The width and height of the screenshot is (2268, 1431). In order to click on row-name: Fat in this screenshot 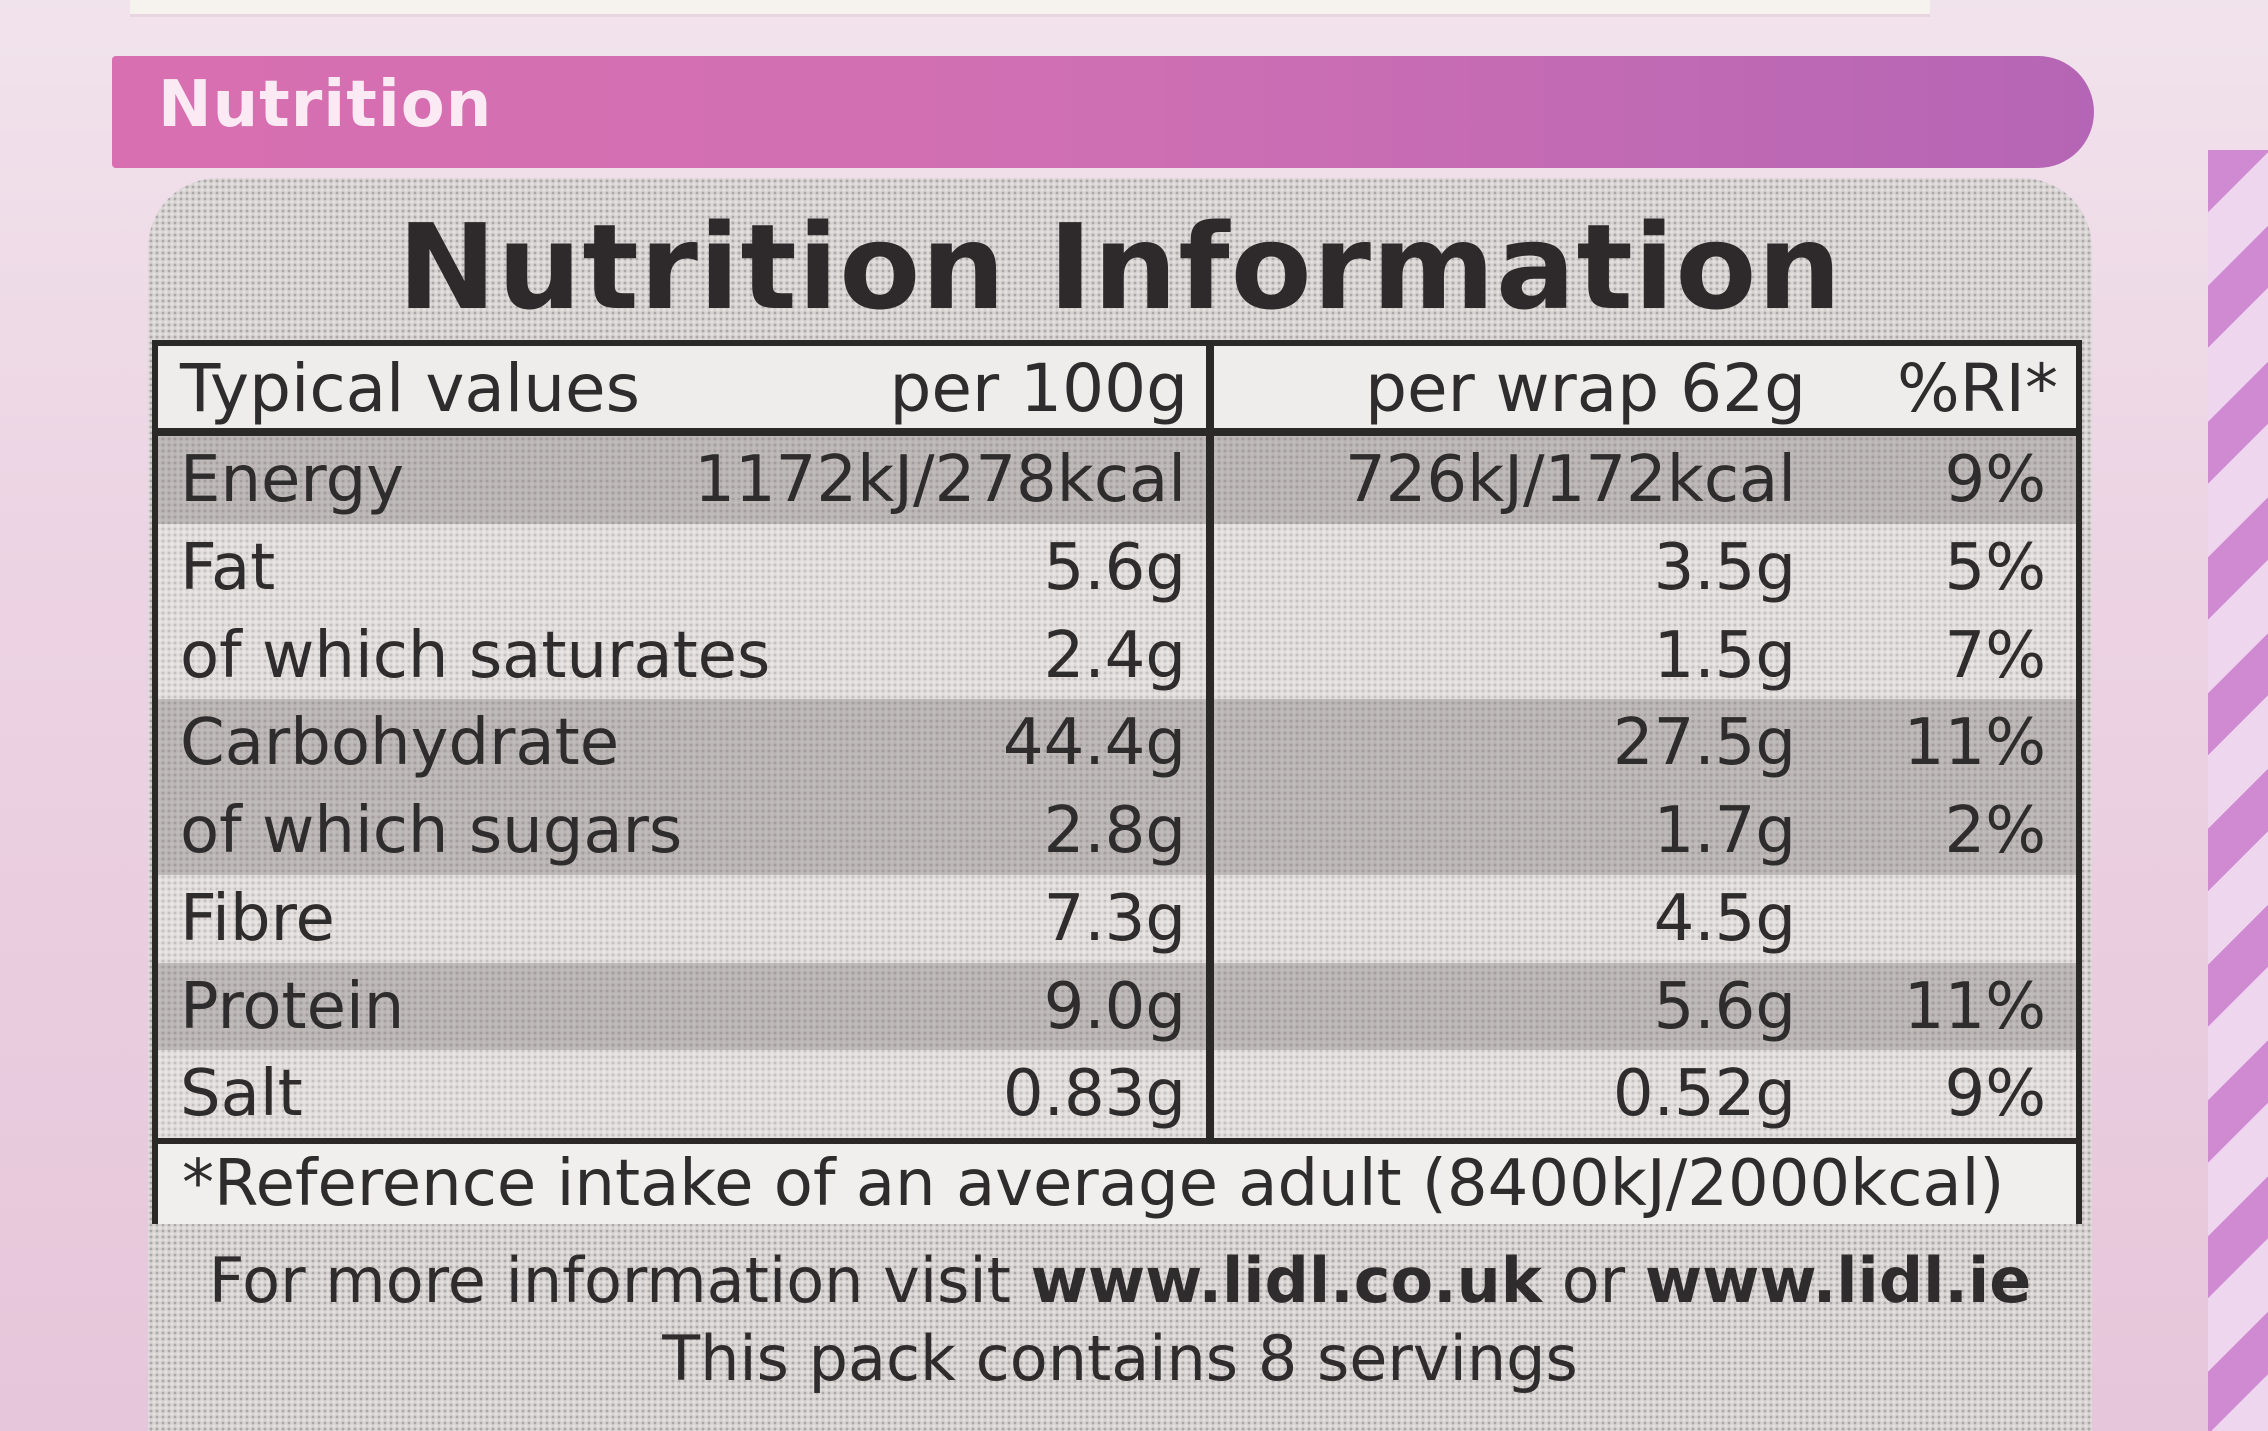, I will do `click(228, 567)`.